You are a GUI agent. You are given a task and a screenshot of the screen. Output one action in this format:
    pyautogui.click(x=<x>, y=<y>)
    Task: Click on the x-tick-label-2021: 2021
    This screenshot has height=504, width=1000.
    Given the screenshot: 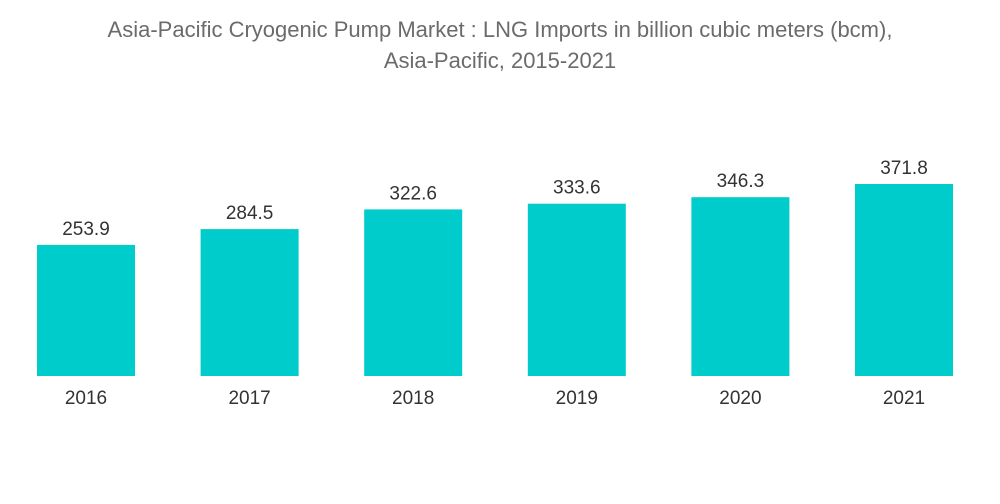 What is the action you would take?
    pyautogui.click(x=904, y=398)
    